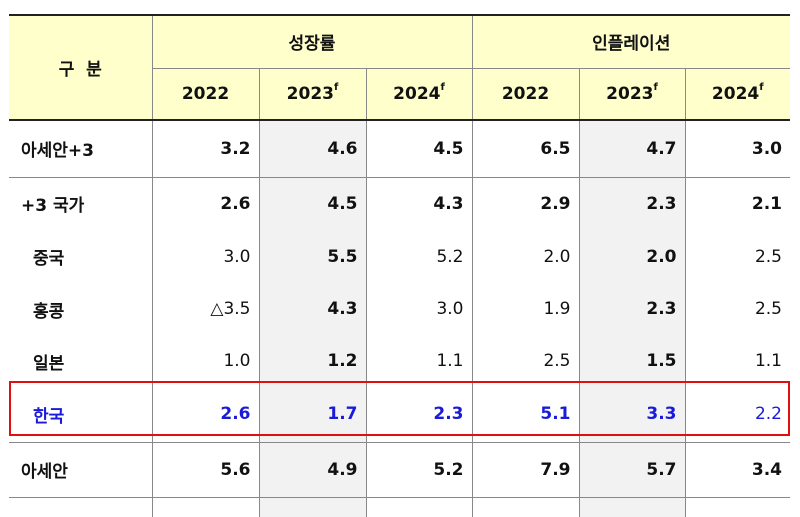  What do you see at coordinates (419, 361) in the screenshot?
I see `growth-2024-cell: 1.1` at bounding box center [419, 361].